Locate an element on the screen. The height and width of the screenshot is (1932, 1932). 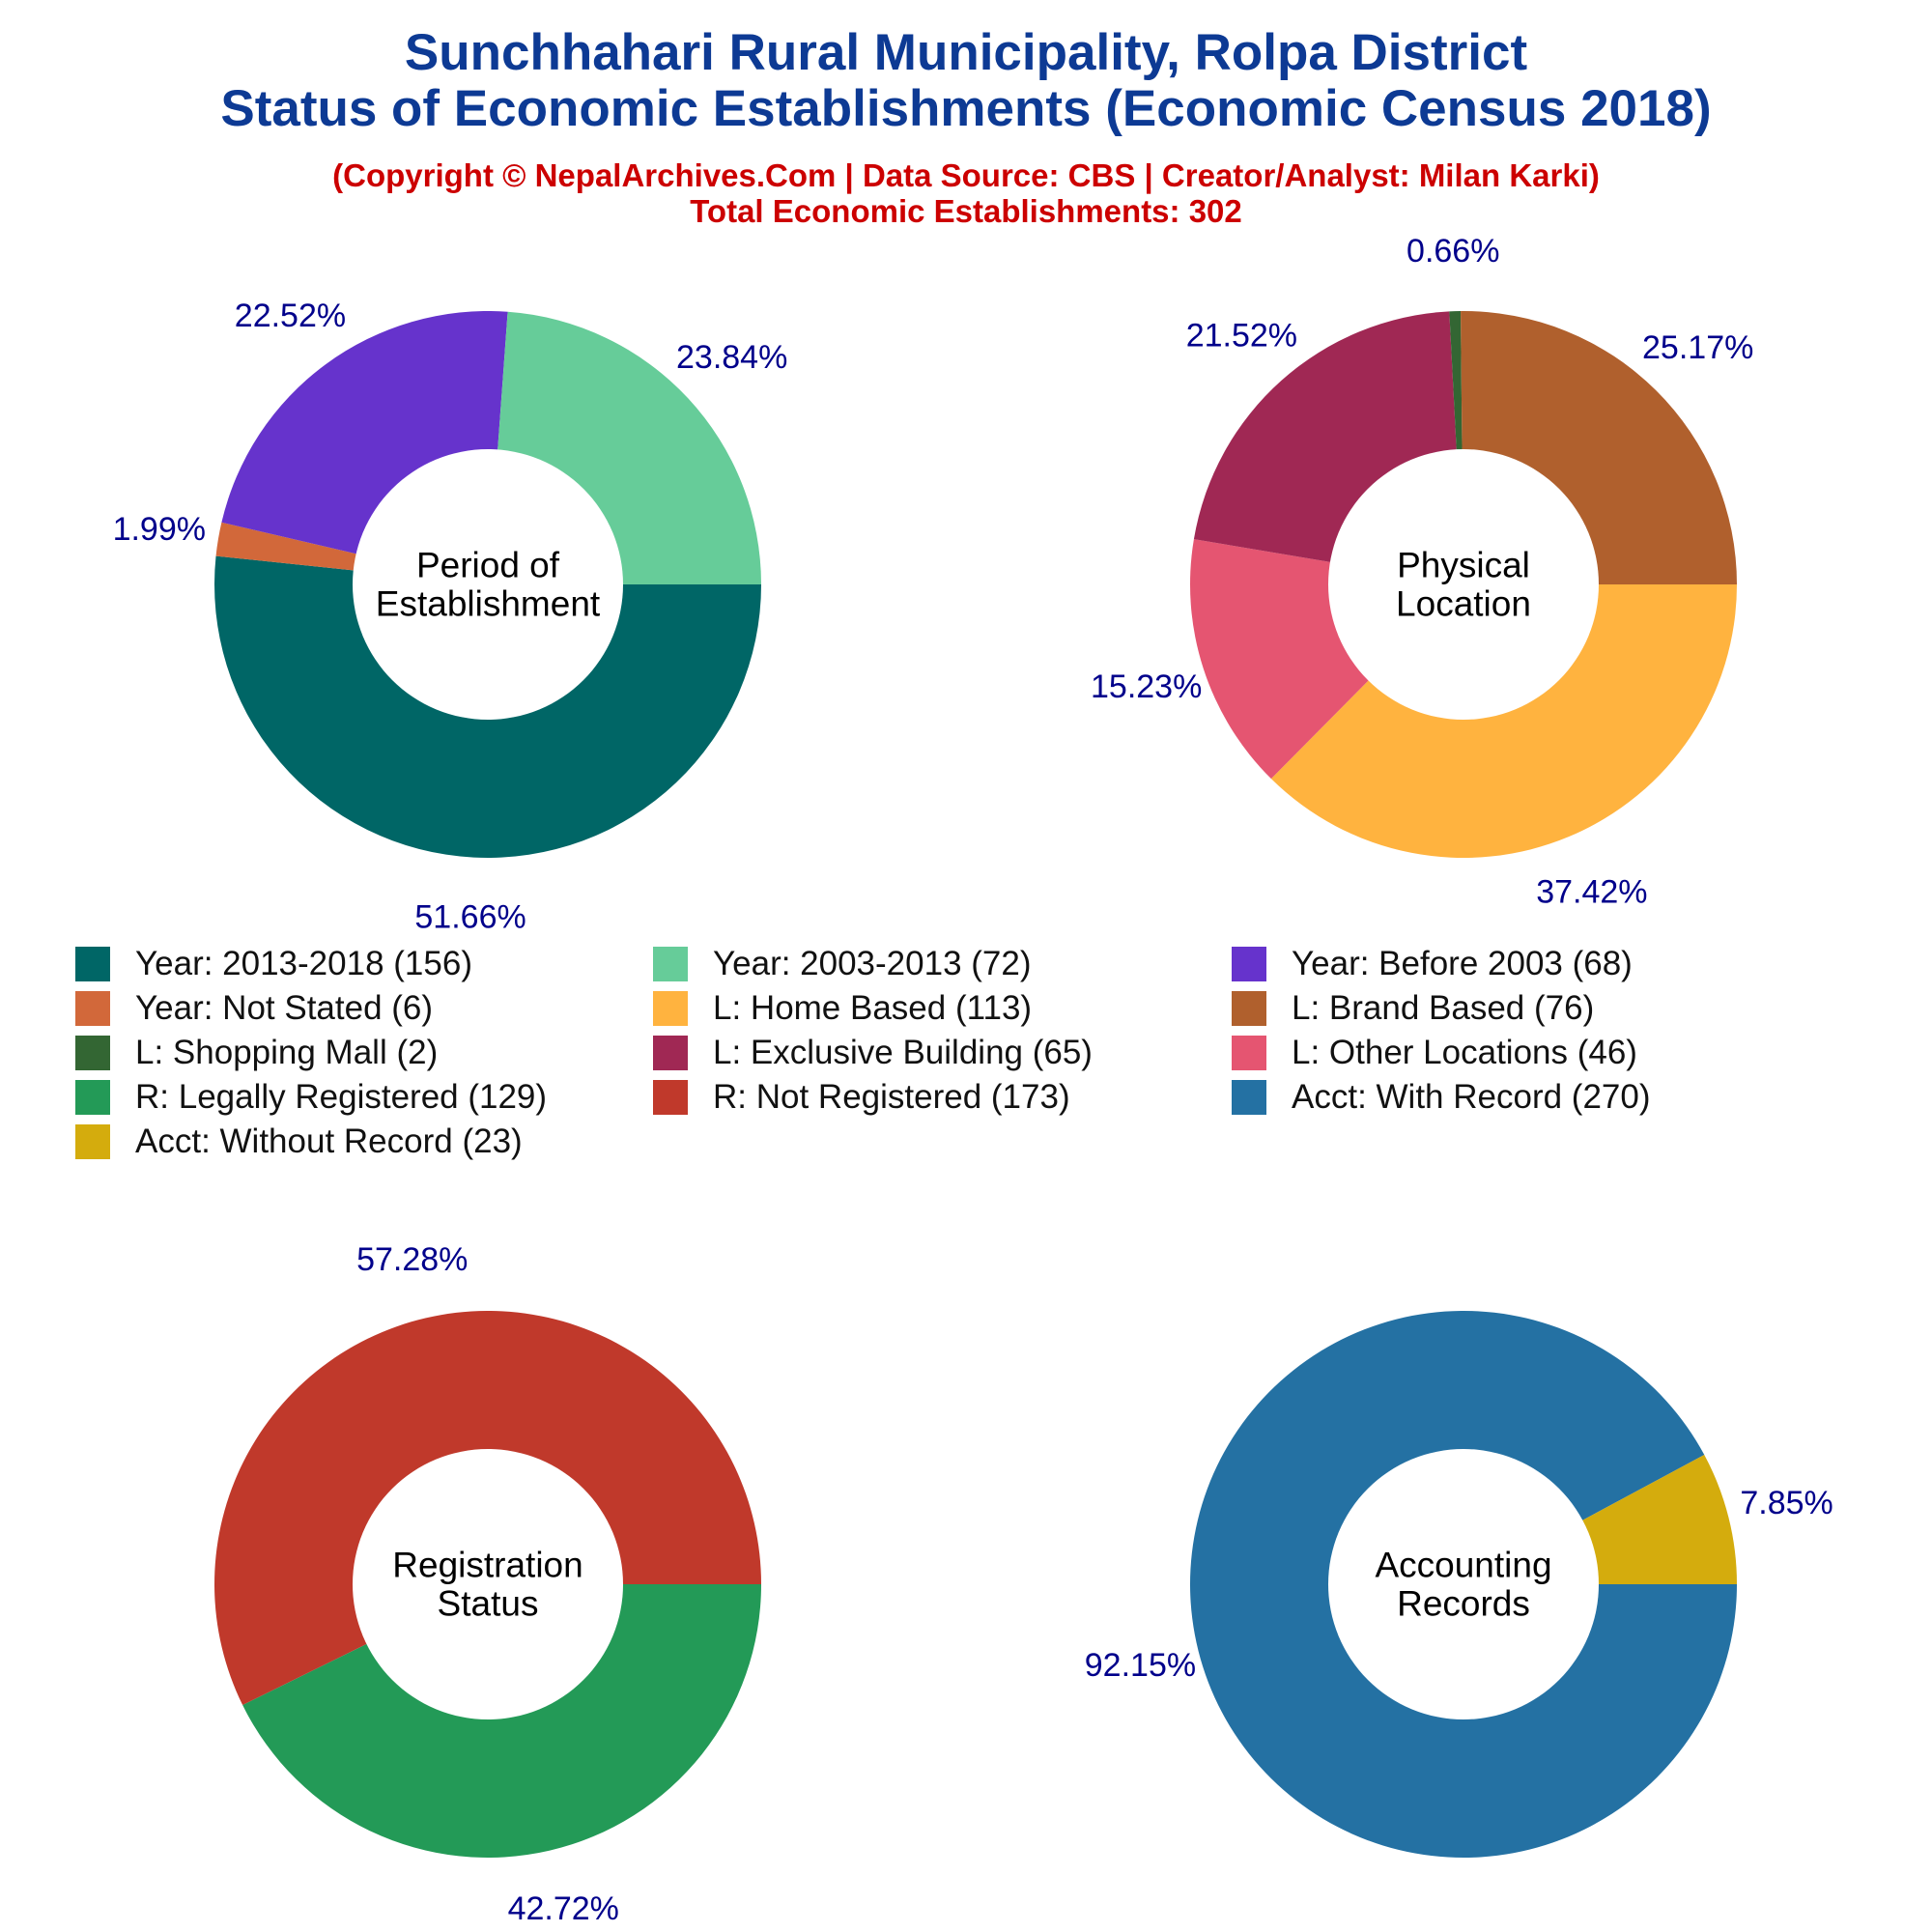
legend-item: Year: 2003-2013 (72) is located at coordinates (842, 964).